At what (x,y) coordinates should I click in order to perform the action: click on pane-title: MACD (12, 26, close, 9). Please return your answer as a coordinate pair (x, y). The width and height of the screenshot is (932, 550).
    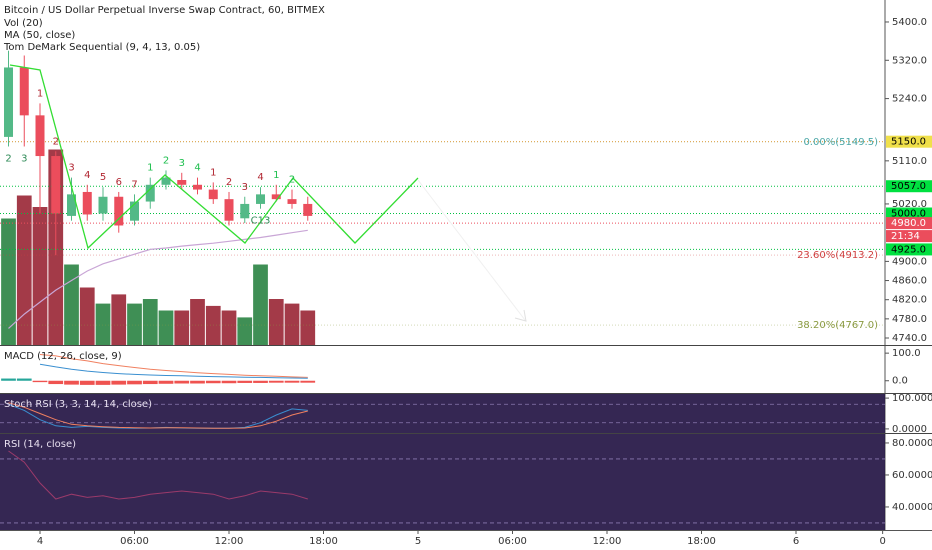
    Looking at the image, I should click on (63, 356).